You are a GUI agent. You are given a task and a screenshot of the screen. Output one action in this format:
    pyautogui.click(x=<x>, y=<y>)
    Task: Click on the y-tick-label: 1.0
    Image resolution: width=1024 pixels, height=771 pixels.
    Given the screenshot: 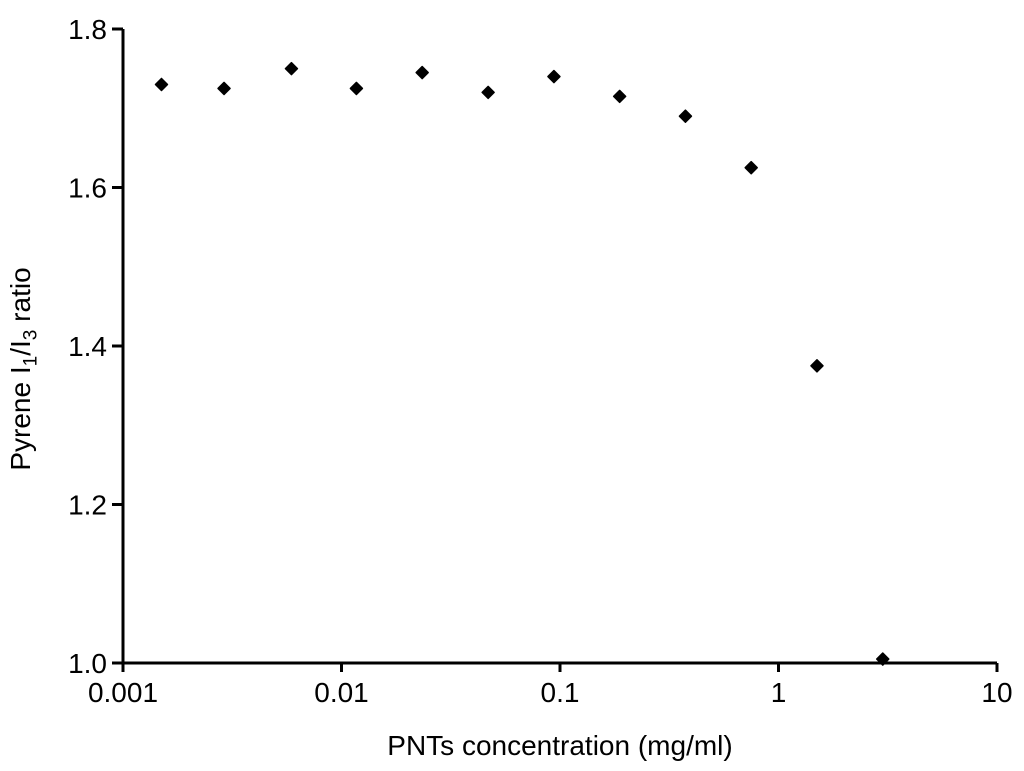 What is the action you would take?
    pyautogui.click(x=87, y=663)
    